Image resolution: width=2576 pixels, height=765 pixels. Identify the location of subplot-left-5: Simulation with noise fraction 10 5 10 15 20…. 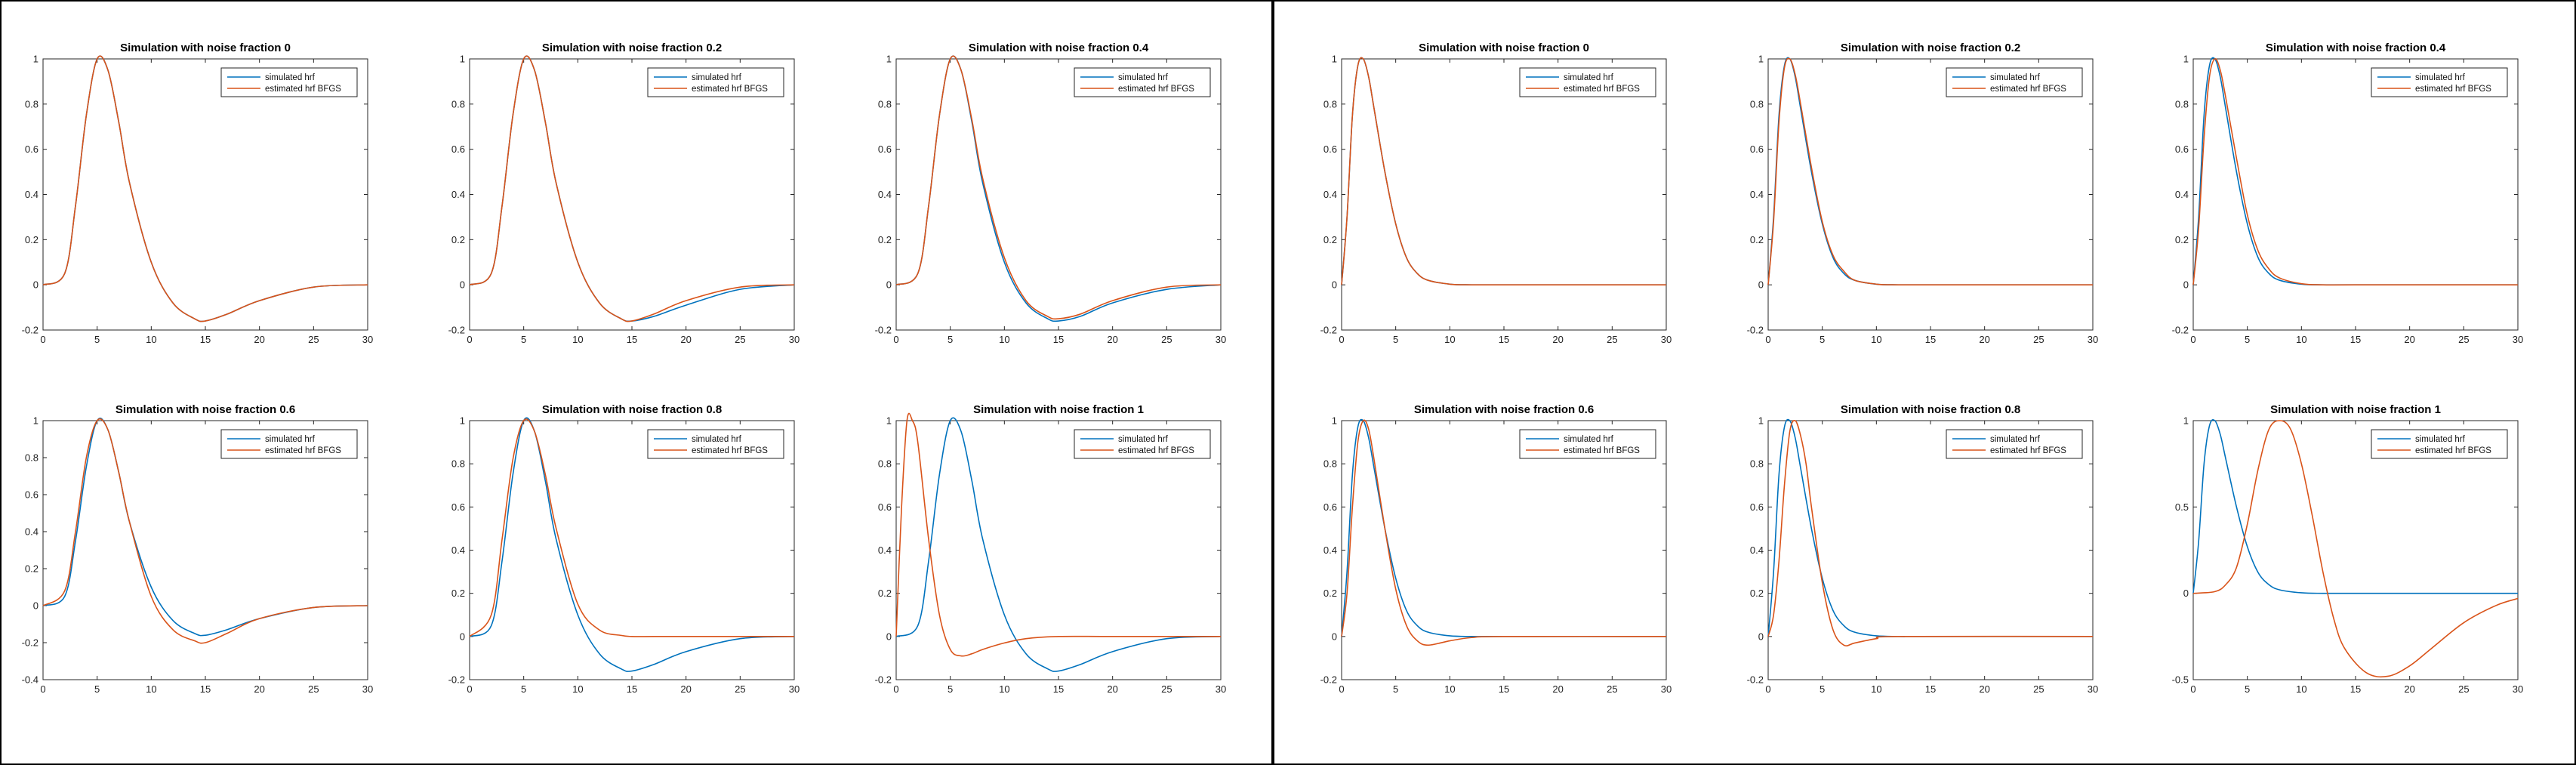
(1051, 549).